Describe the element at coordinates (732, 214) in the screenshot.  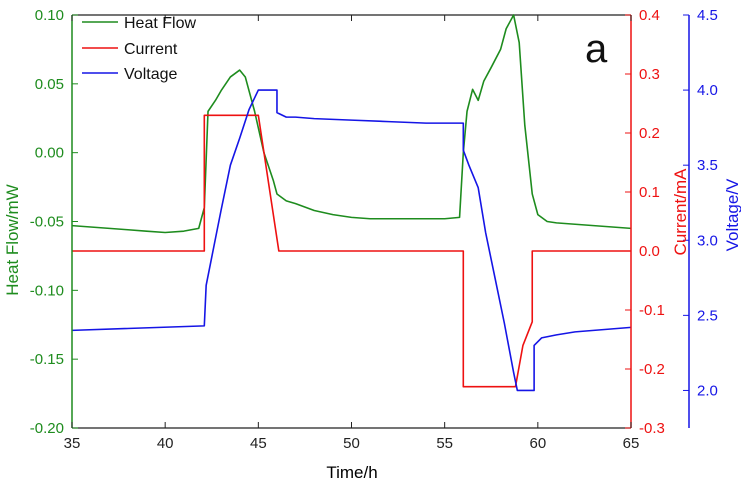
I see `voltage-axis-label: Voltage/V` at that location.